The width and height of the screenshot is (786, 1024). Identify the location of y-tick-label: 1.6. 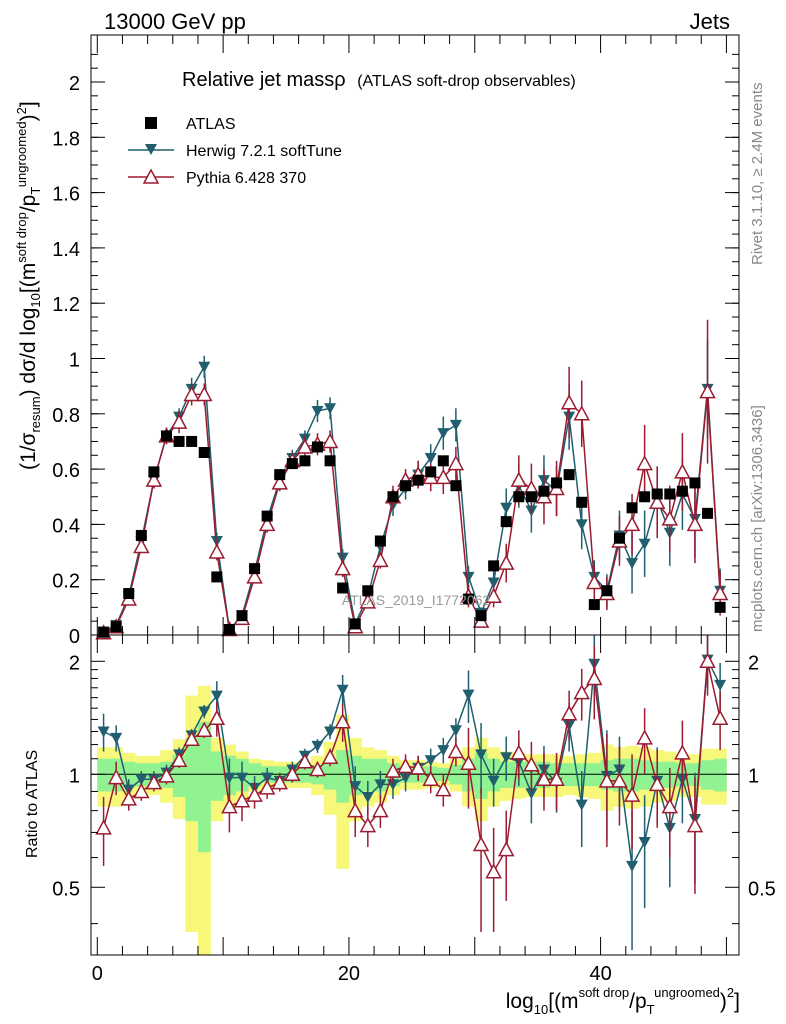
(66, 195).